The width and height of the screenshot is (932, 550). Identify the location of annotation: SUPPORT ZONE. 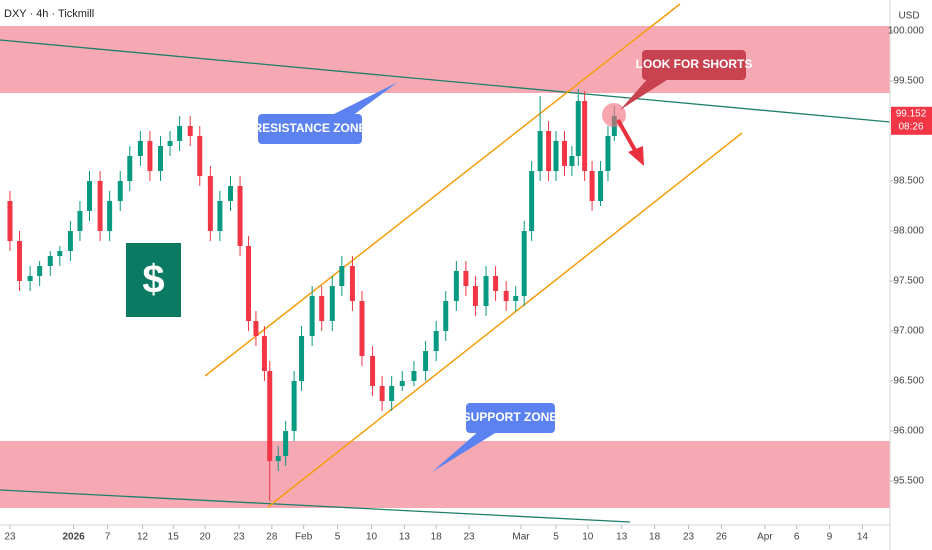
(510, 417).